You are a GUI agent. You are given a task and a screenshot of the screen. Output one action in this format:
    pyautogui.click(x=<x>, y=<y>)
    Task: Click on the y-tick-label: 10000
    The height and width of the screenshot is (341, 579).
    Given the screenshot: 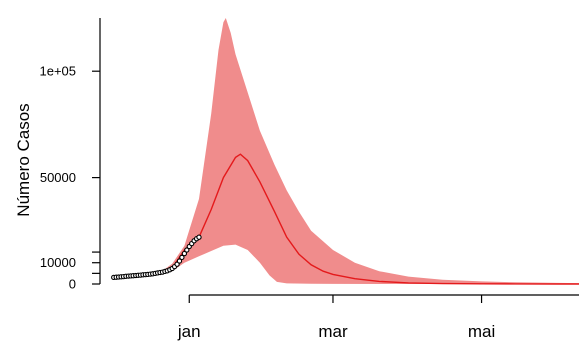 What is the action you would take?
    pyautogui.click(x=58, y=262)
    